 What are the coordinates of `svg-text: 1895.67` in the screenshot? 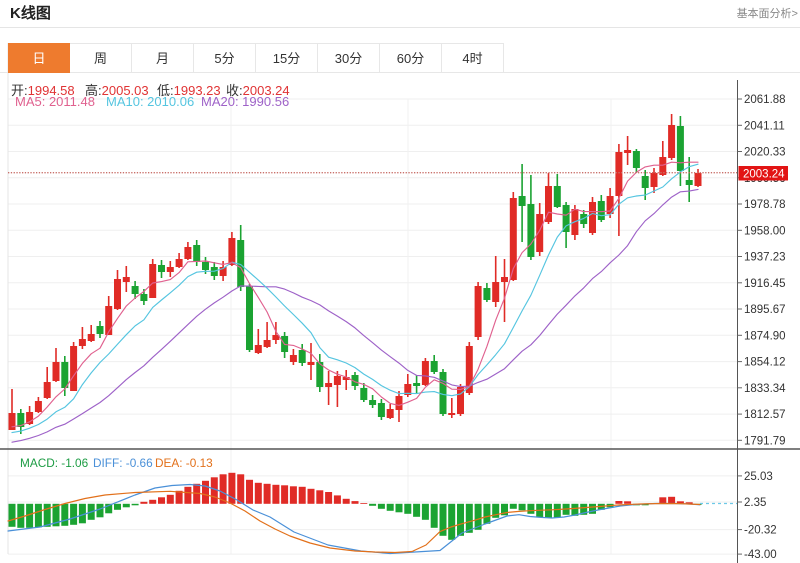 It's located at (765, 310).